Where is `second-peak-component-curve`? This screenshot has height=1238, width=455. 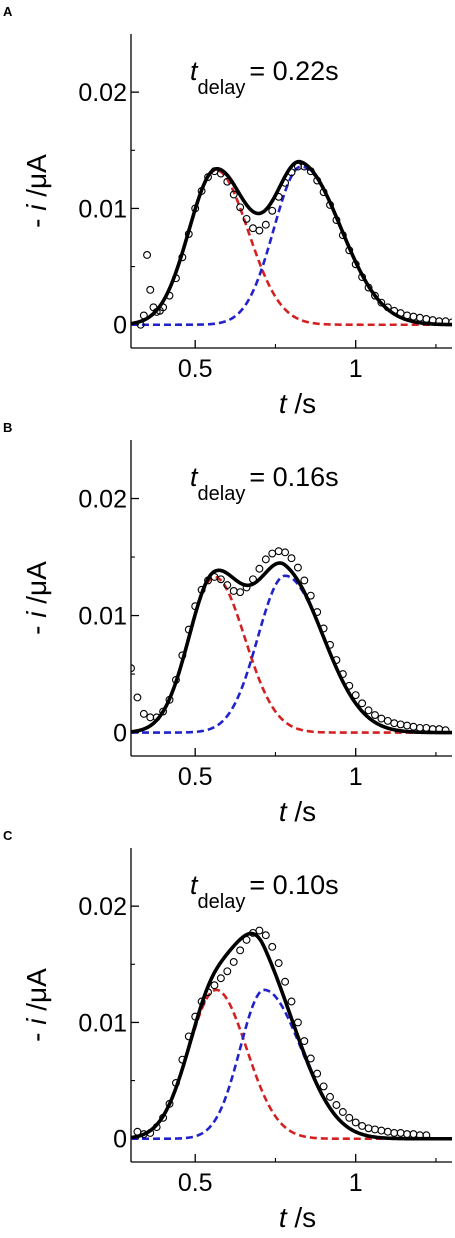 second-peak-component-curve is located at coordinates (291, 1064).